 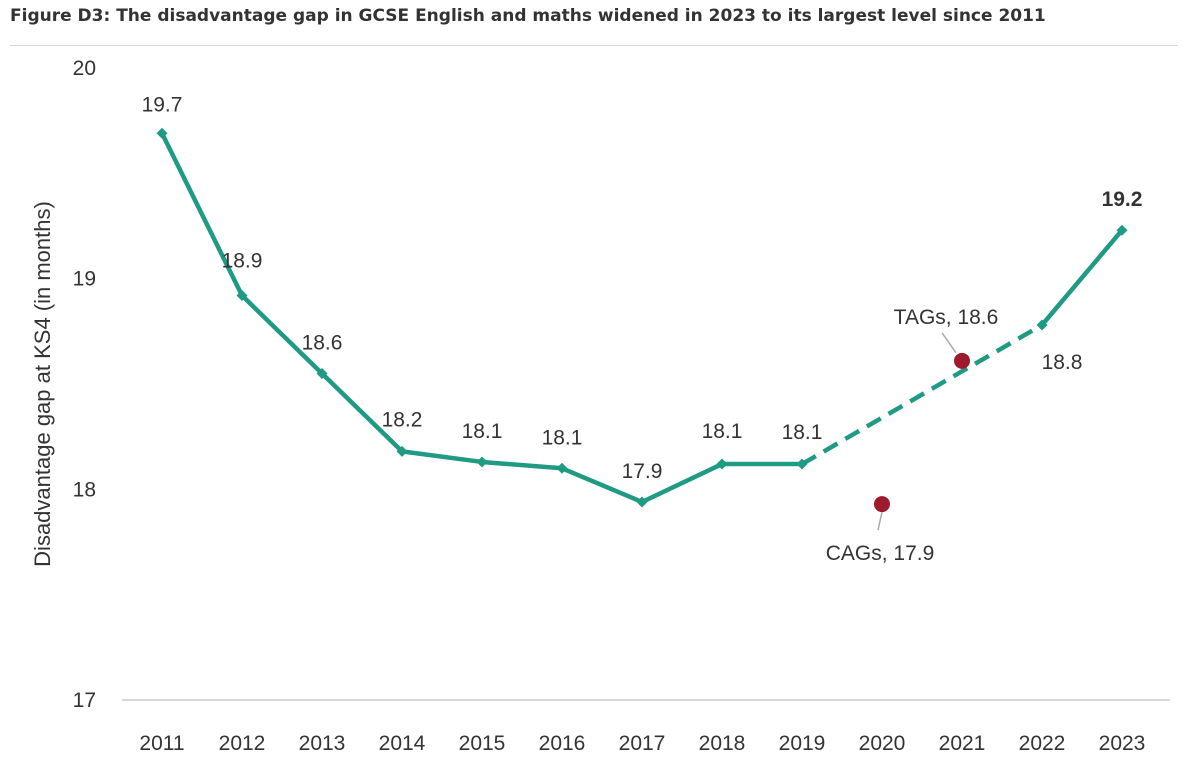 What do you see at coordinates (1042, 743) in the screenshot?
I see `x-tick-label: 2022` at bounding box center [1042, 743].